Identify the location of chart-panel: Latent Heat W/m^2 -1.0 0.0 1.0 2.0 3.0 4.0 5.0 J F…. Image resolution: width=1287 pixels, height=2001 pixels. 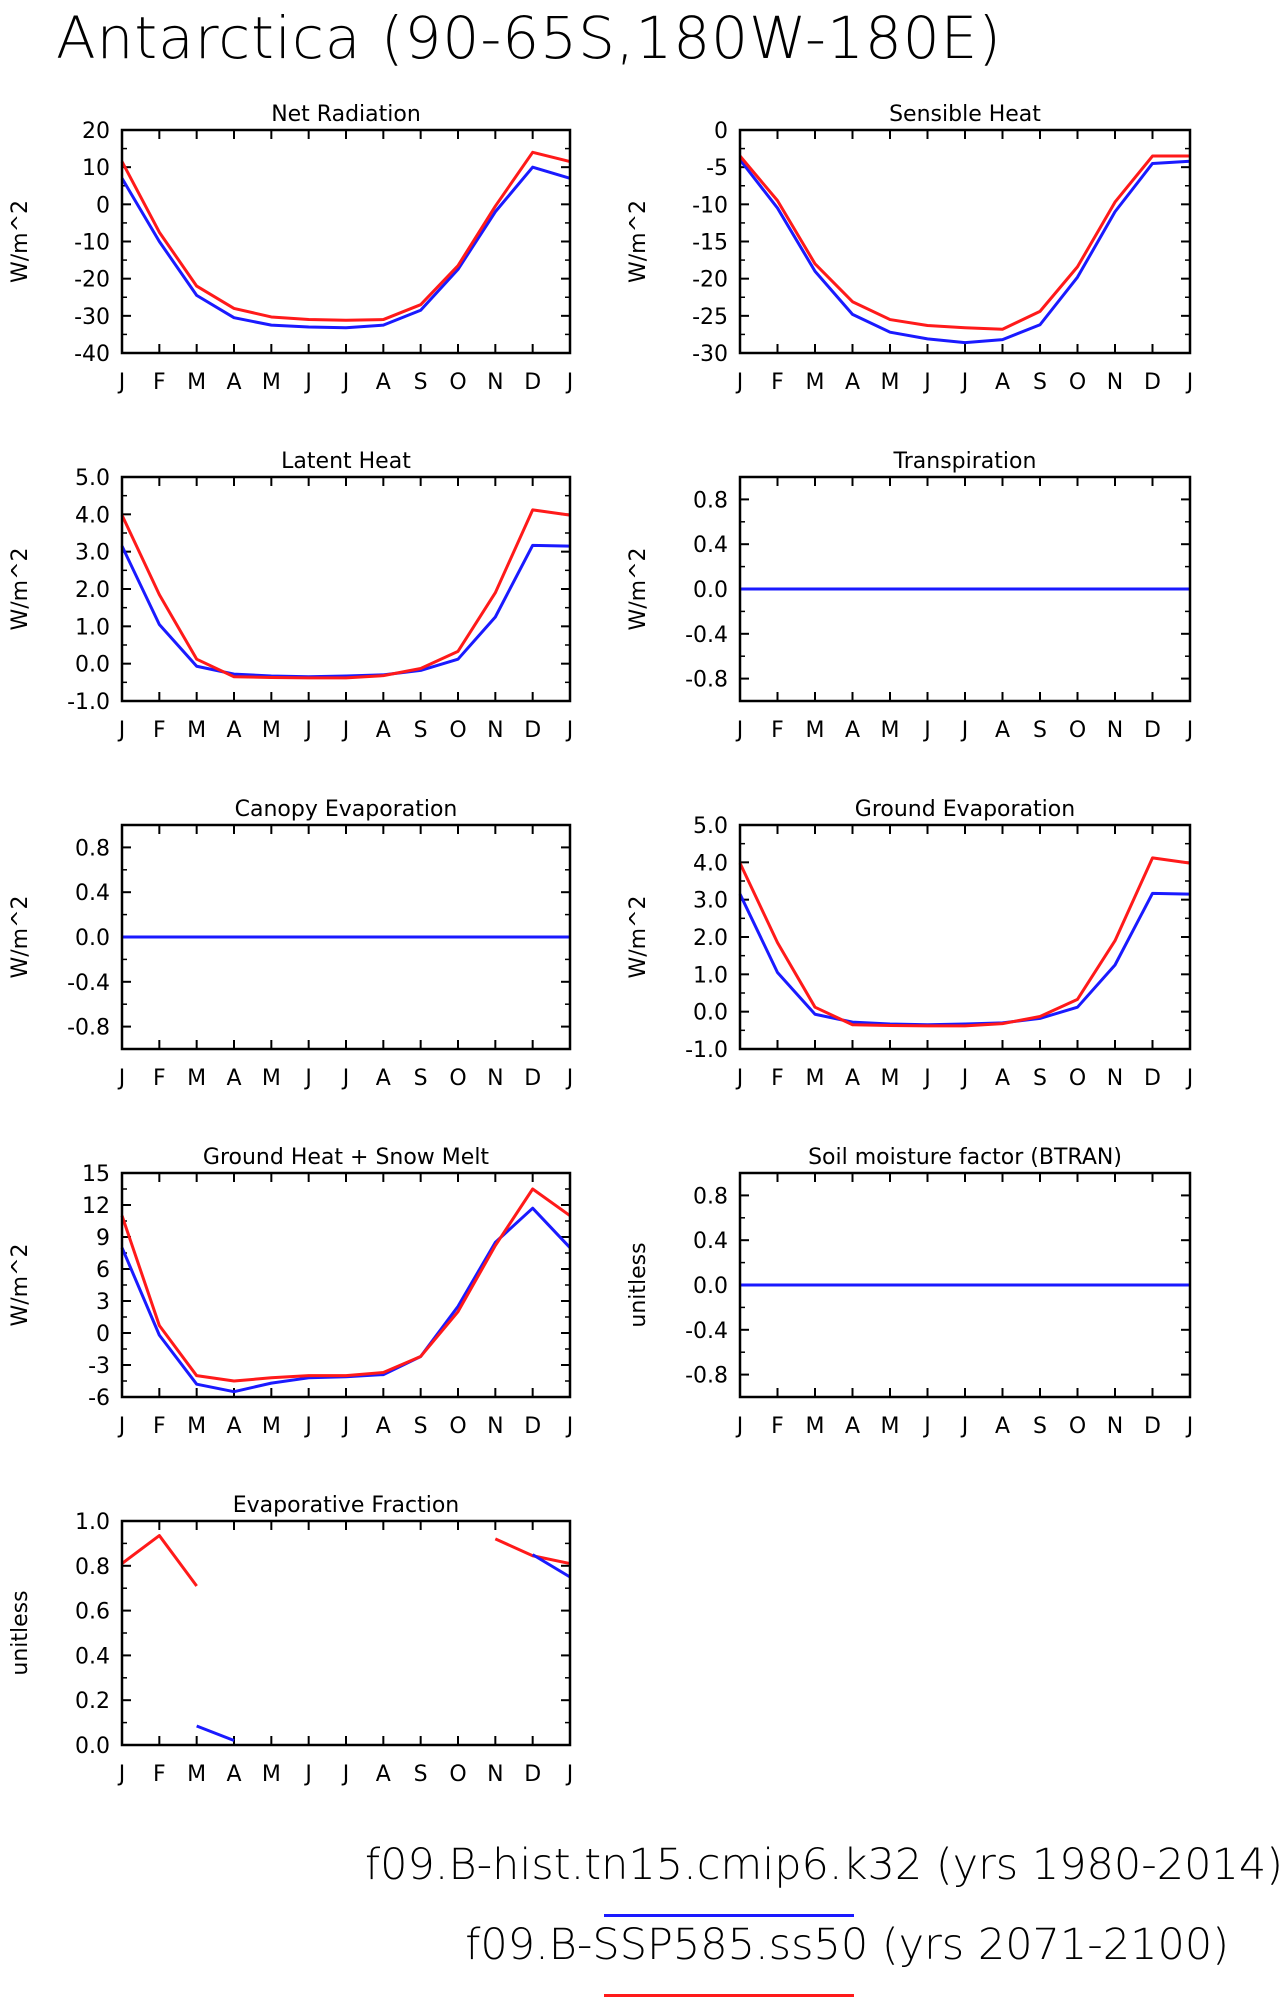
(290, 596).